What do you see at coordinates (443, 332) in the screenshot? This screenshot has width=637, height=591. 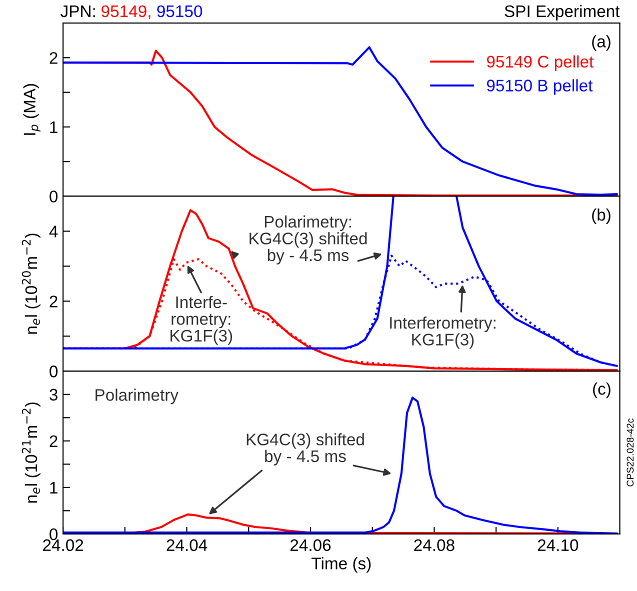 I see `annotation: Interferometry: KG1F(3)` at bounding box center [443, 332].